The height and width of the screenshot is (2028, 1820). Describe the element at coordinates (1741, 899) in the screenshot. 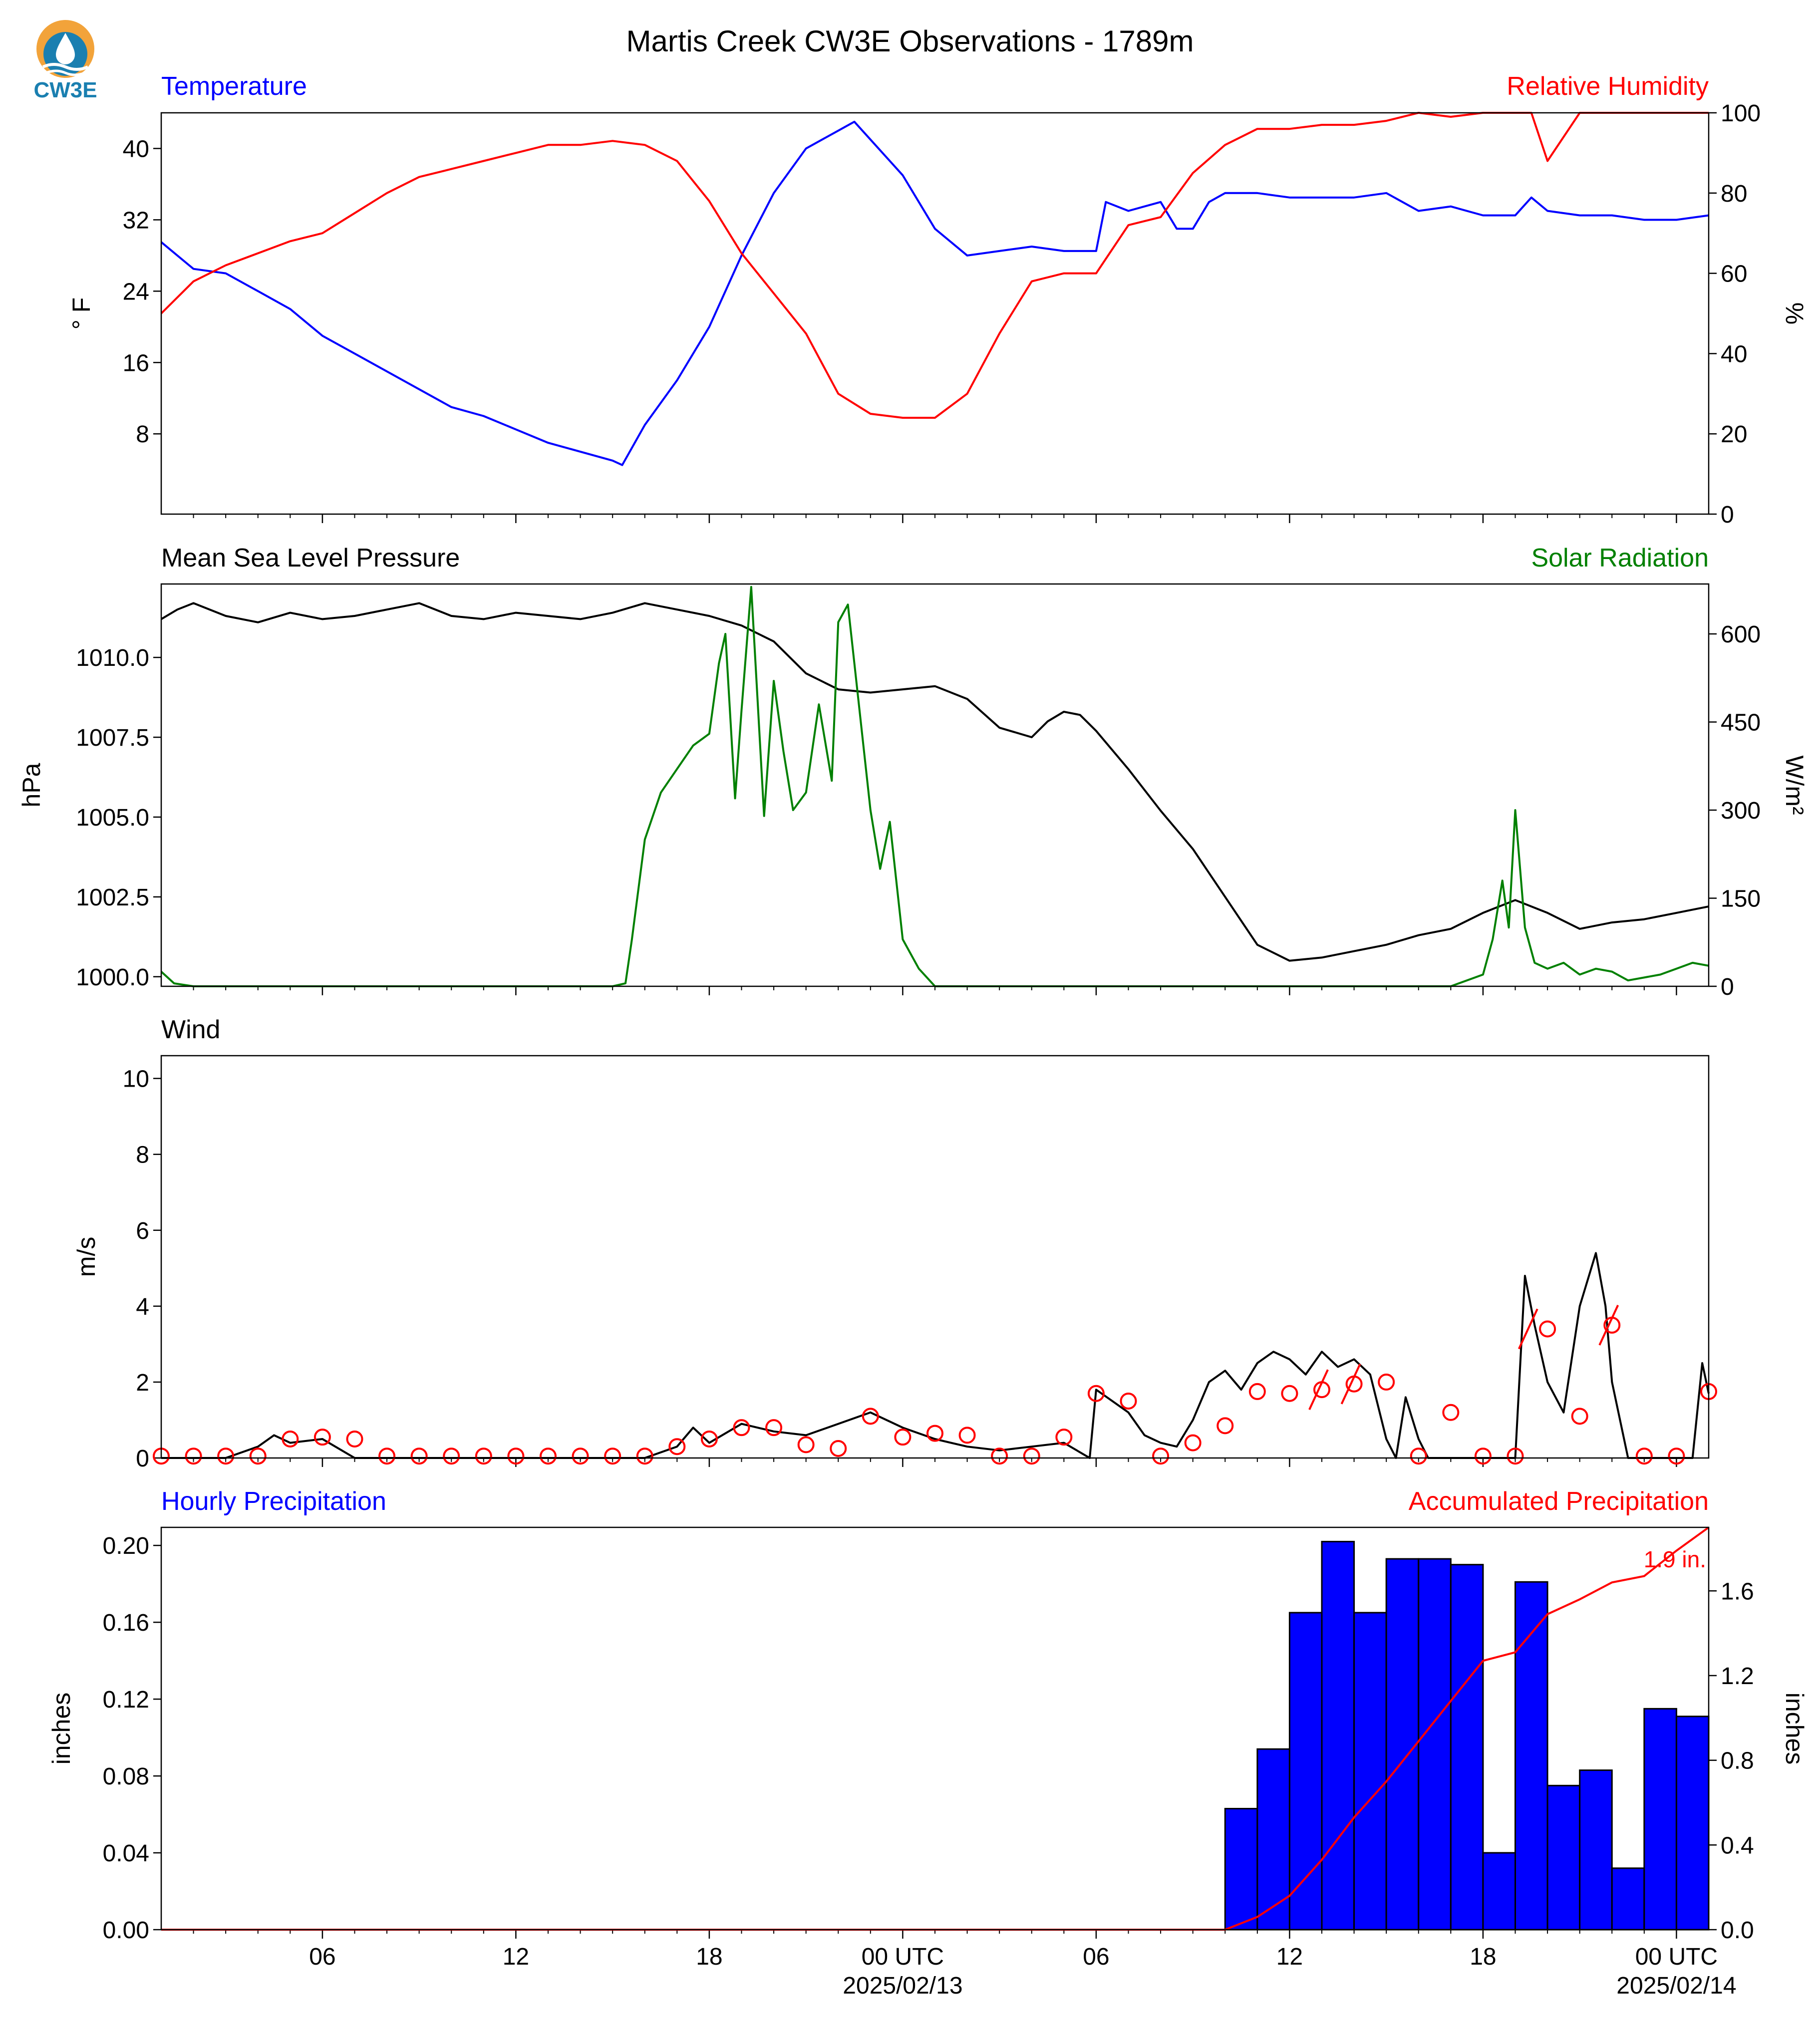

I see `y-tick-label: 150` at that location.